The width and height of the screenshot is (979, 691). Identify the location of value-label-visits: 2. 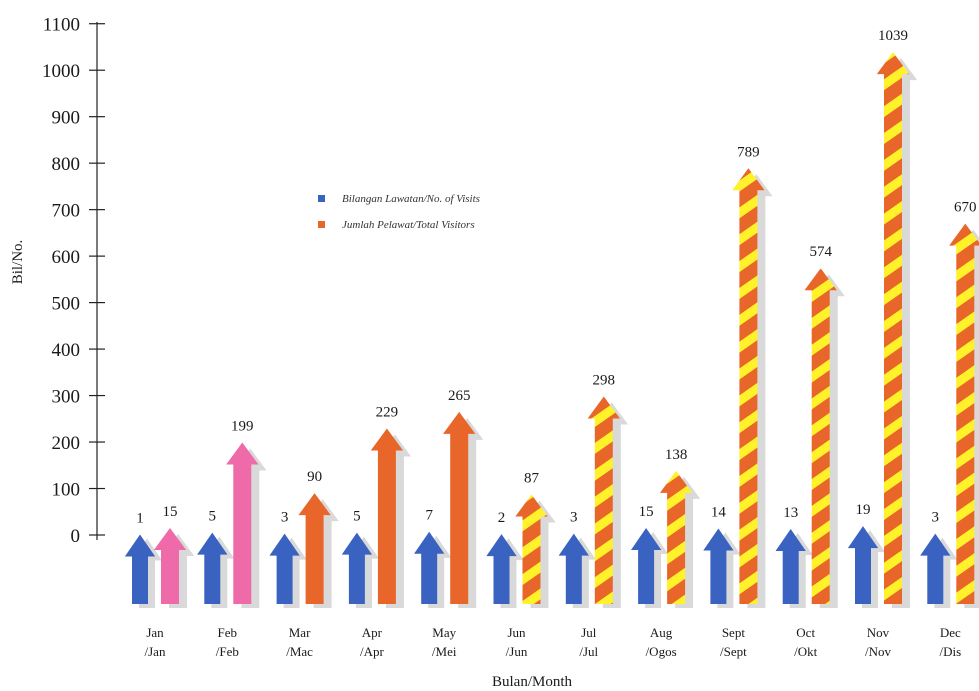
(502, 518).